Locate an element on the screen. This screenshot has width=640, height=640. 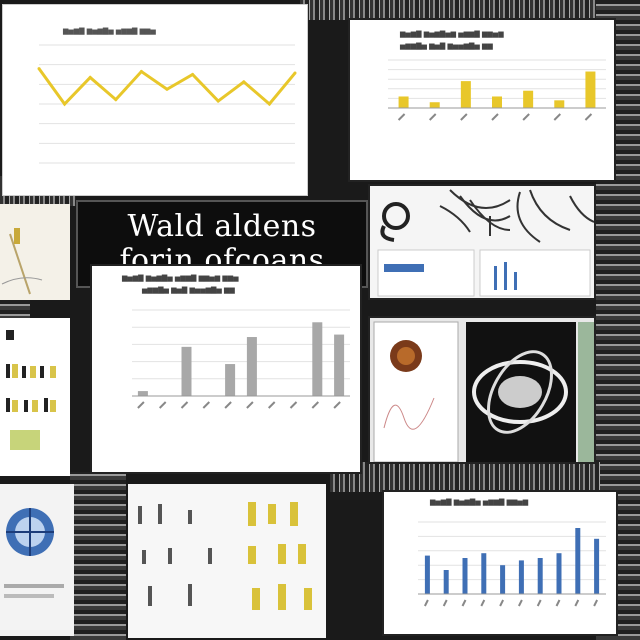
orbit-illustration is located at coordinates (483, 391).